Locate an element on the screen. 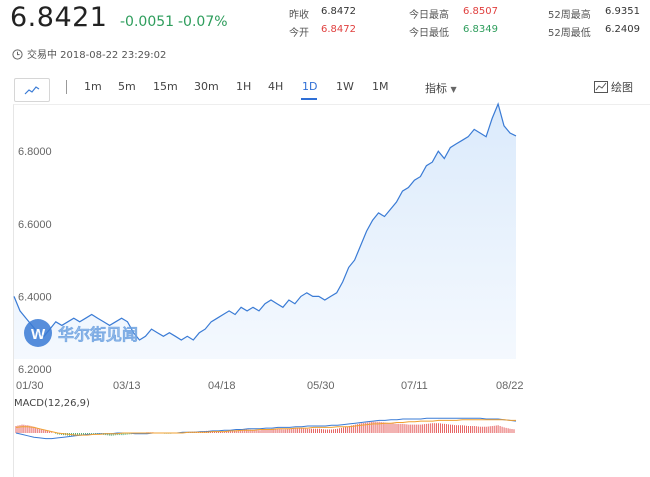 The height and width of the screenshot is (477, 650). open-value: 6.8472 is located at coordinates (338, 29).